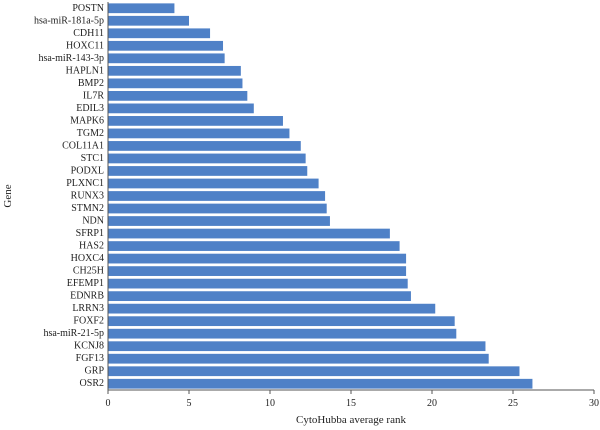  Describe the element at coordinates (254, 246) in the screenshot. I see `bar-HAS2` at that location.